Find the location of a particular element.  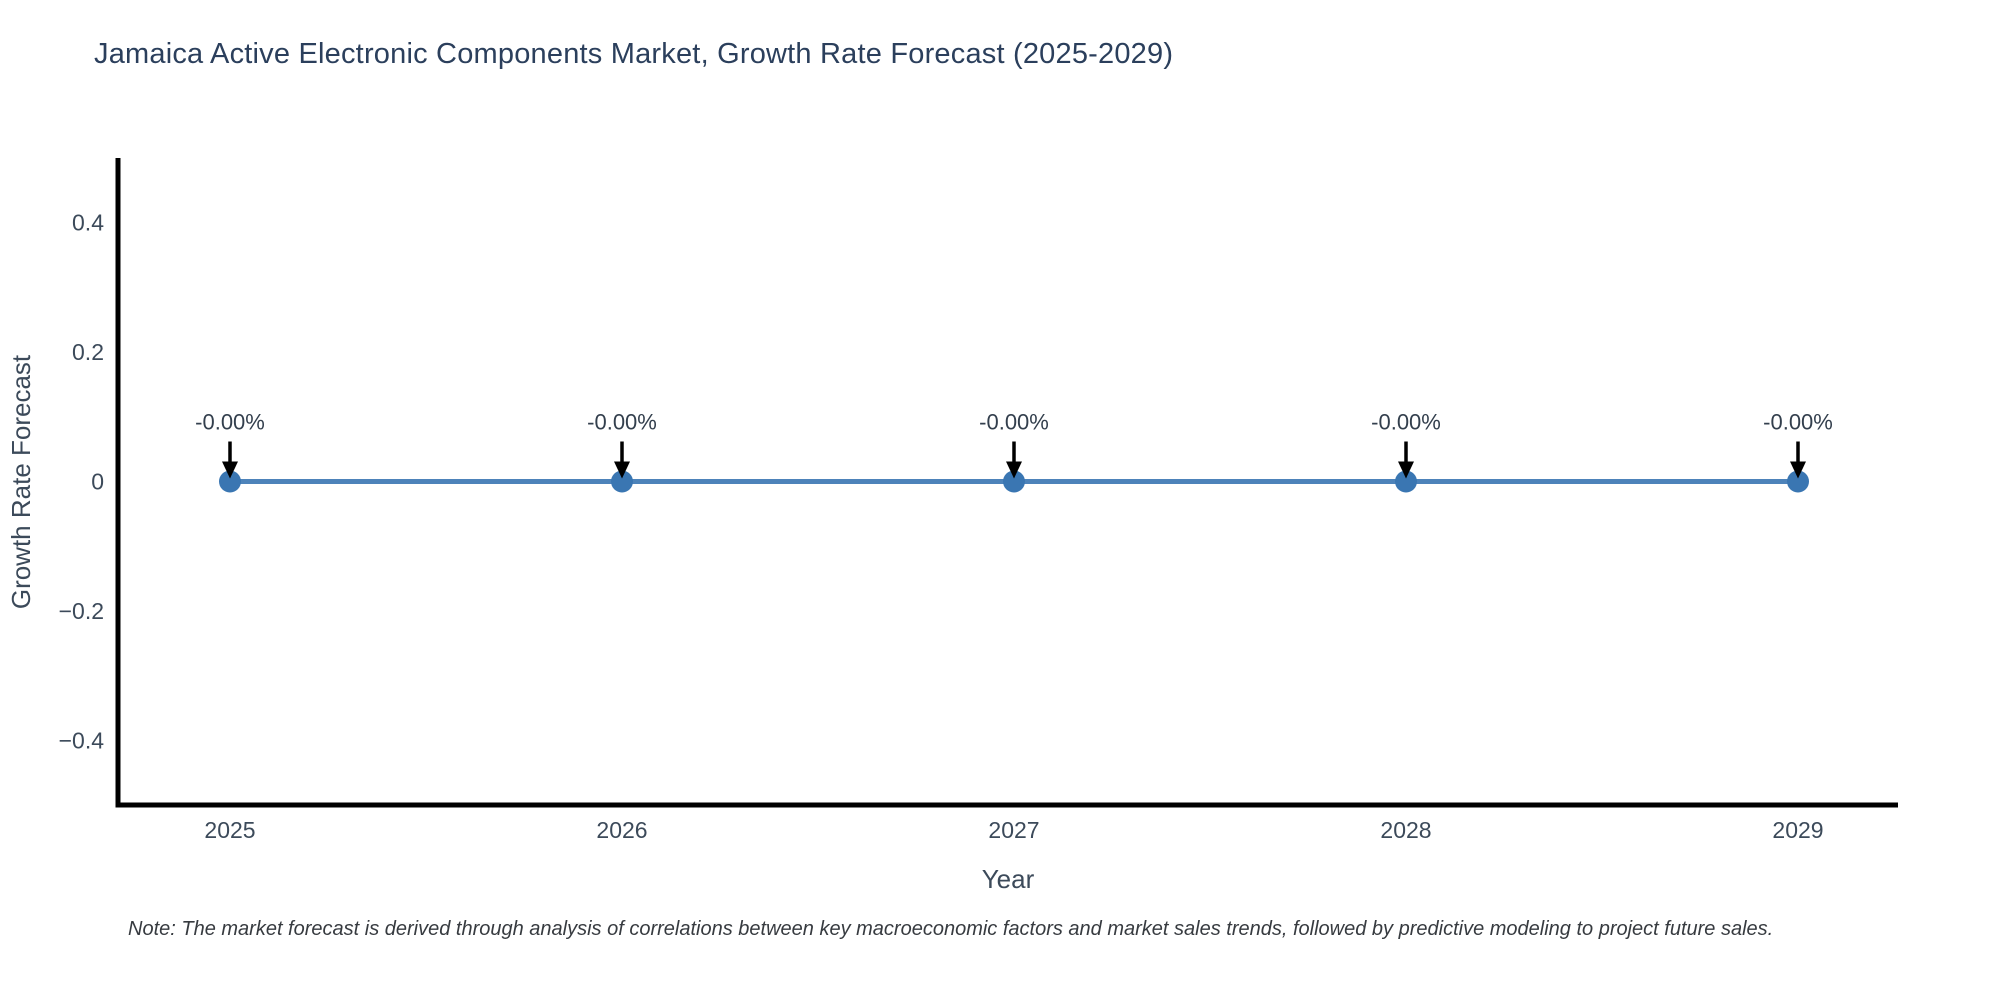

x-axis-tick-labels: 2025 2026 2027 2028 2029 is located at coordinates (1013, 830).